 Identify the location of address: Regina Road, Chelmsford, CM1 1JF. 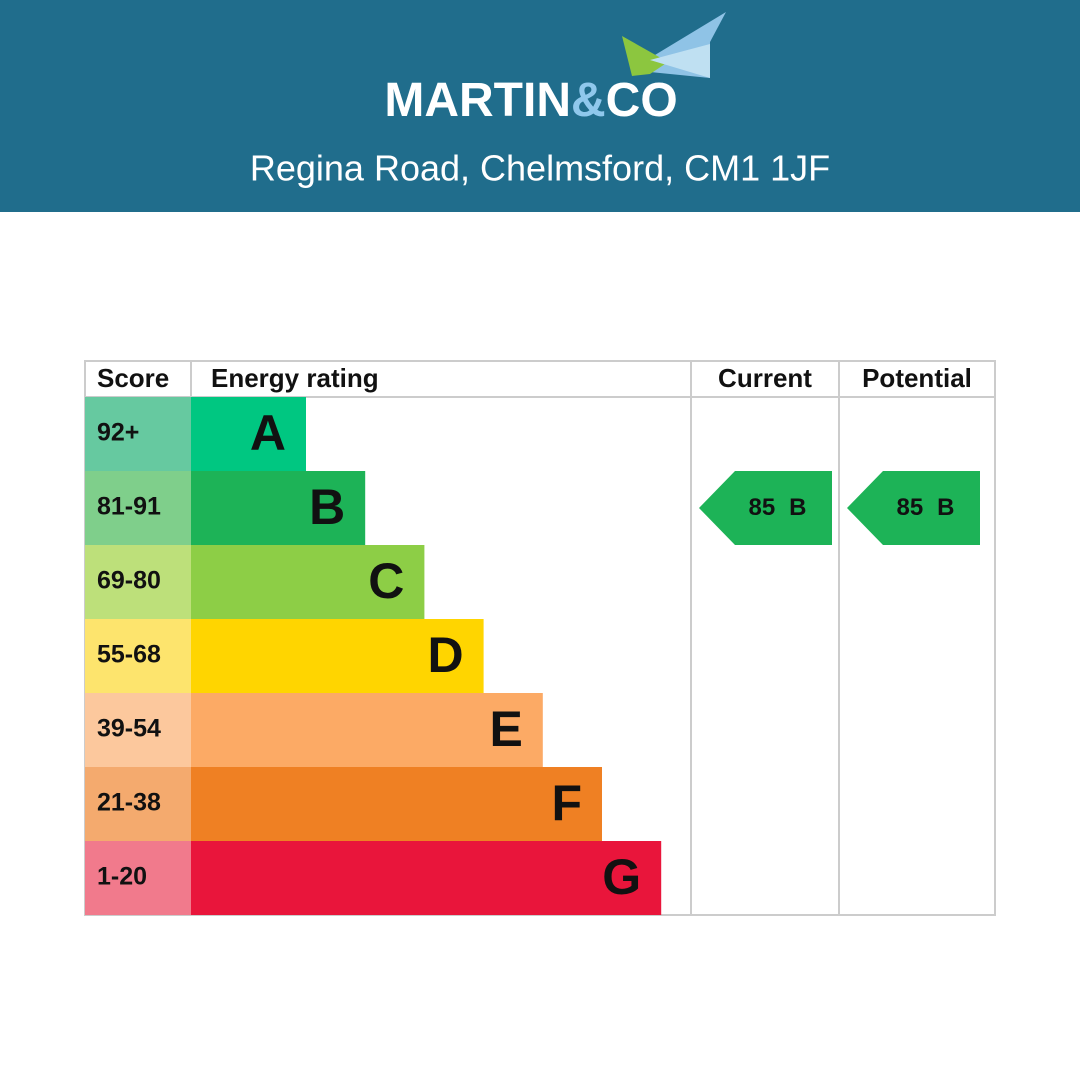
(540, 168).